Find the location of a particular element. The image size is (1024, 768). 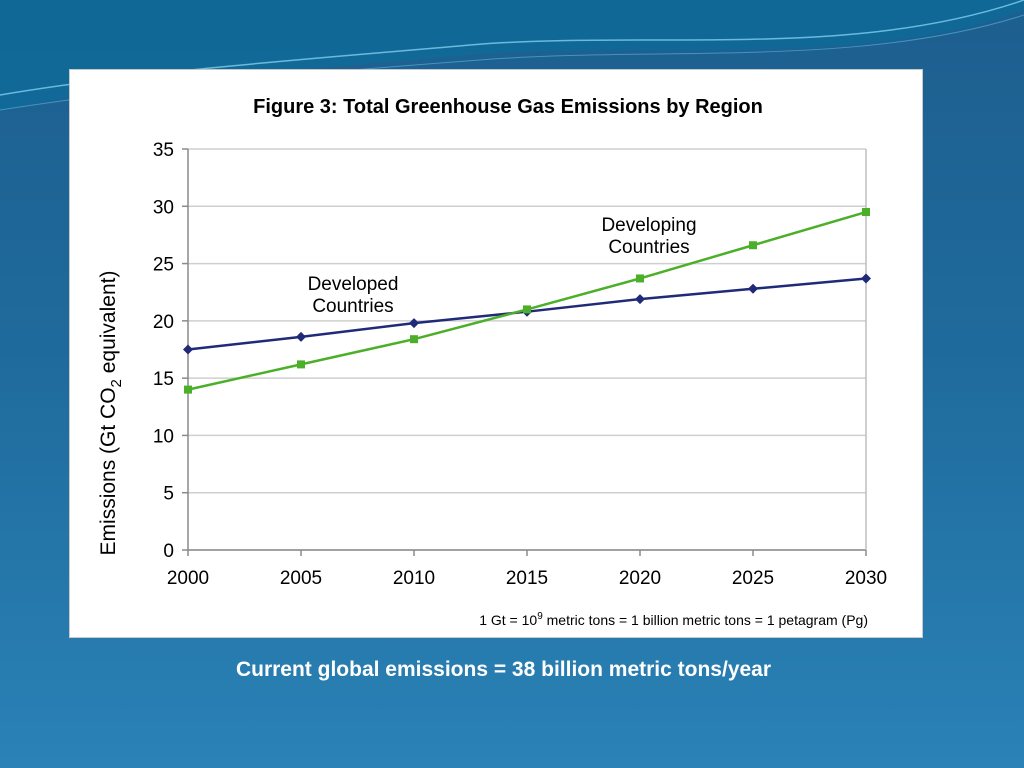

annotation-line: Developed is located at coordinates (353, 284).